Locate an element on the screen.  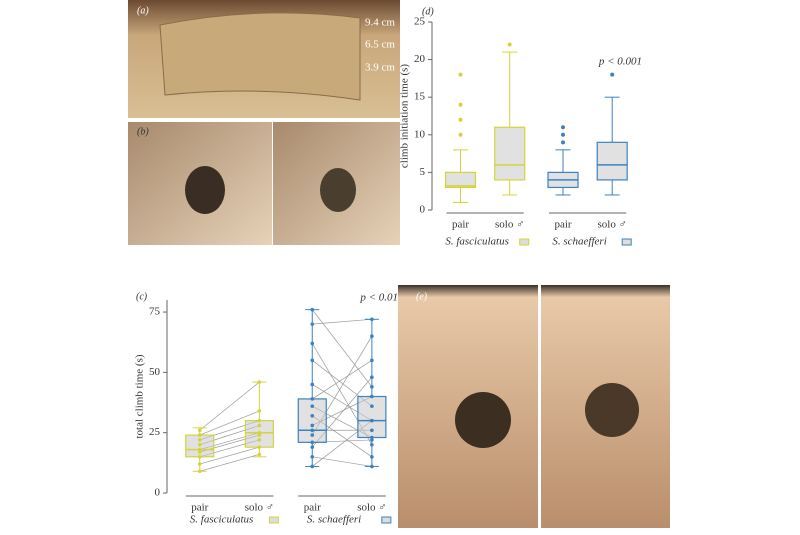
legend-swatch is located at coordinates (273, 520).